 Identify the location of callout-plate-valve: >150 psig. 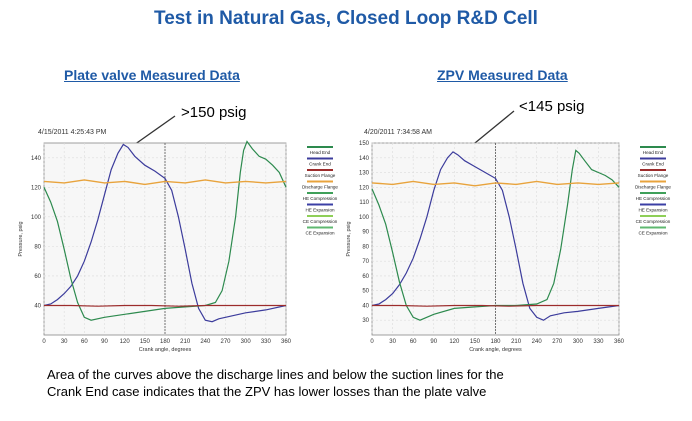
(214, 112).